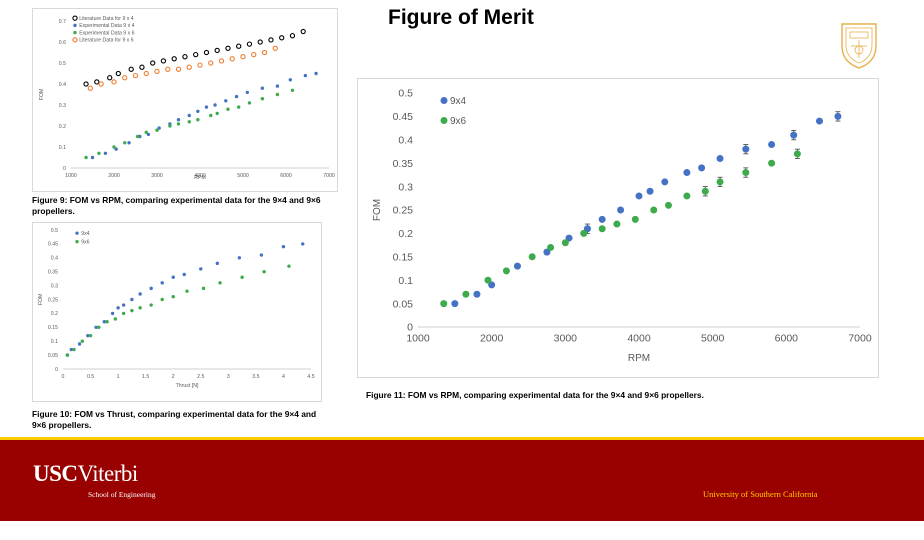 This screenshot has width=924, height=540. Describe the element at coordinates (85, 474) in the screenshot. I see `usc-viterbi-logo: USCViterbi` at that location.